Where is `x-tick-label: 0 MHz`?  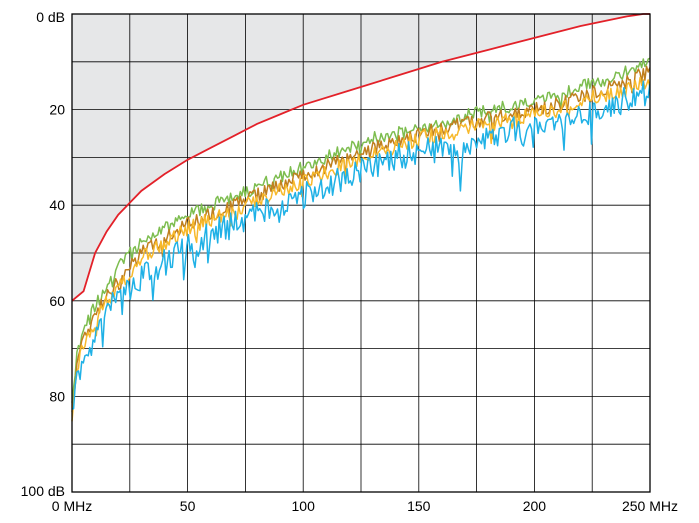 x-tick-label: 0 MHz is located at coordinates (72, 506).